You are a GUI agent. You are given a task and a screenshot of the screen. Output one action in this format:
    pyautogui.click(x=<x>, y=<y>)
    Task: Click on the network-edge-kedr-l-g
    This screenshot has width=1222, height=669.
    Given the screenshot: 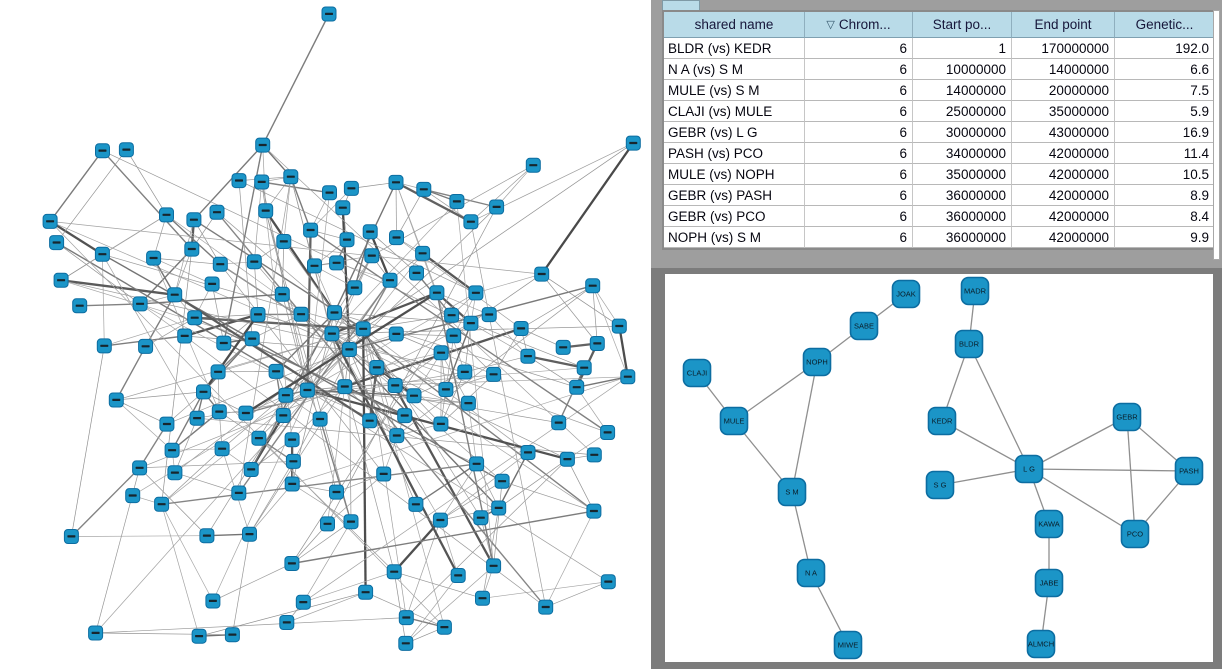 What is the action you would take?
    pyautogui.click(x=985, y=445)
    